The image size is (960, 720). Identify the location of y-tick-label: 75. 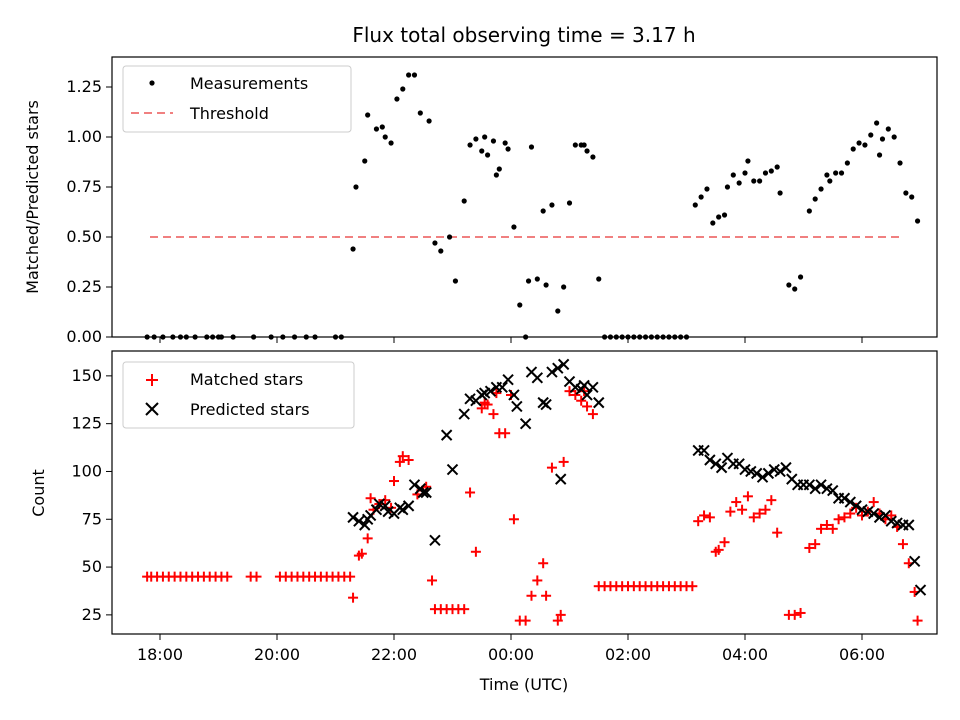
(92, 518).